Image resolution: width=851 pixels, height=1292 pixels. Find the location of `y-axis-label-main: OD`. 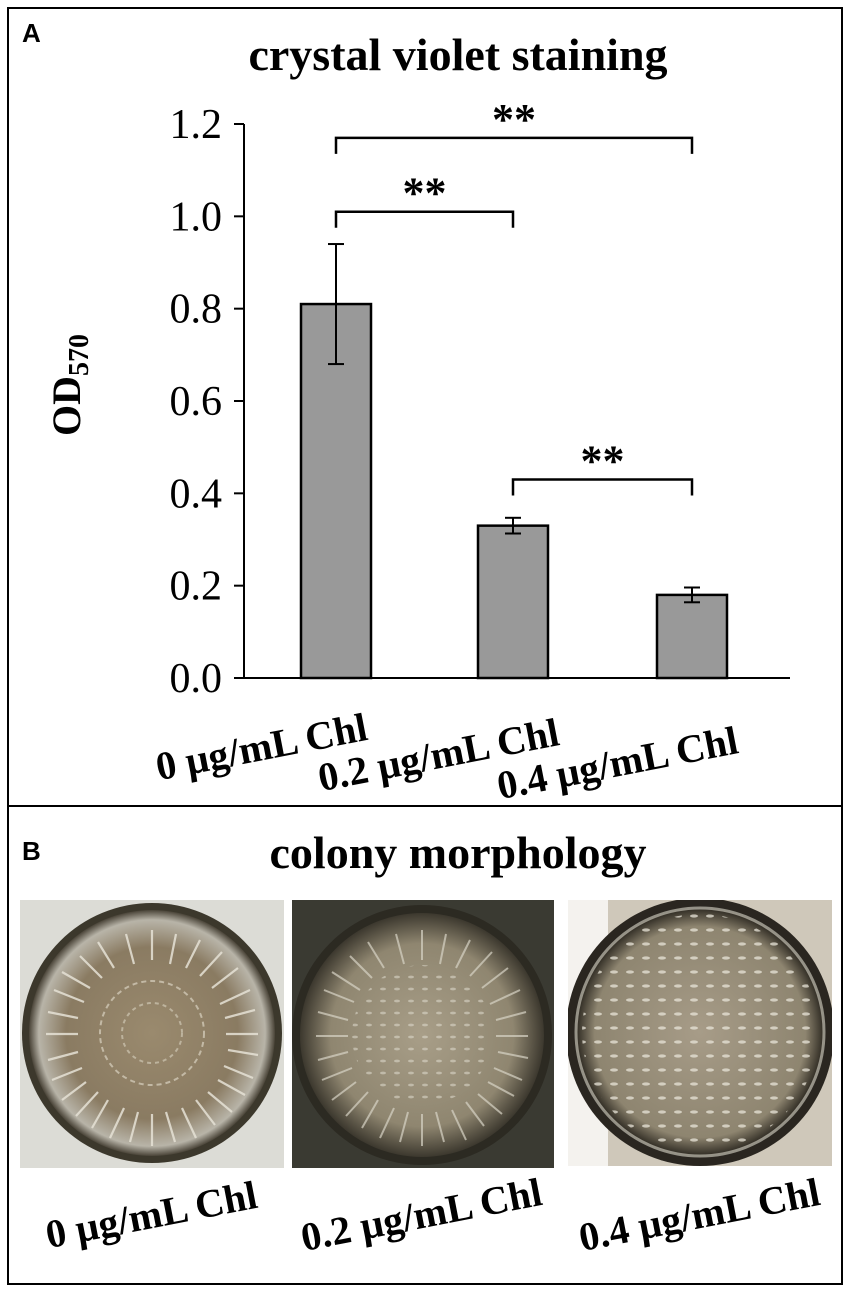

y-axis-label-main: OD is located at coordinates (66, 406).